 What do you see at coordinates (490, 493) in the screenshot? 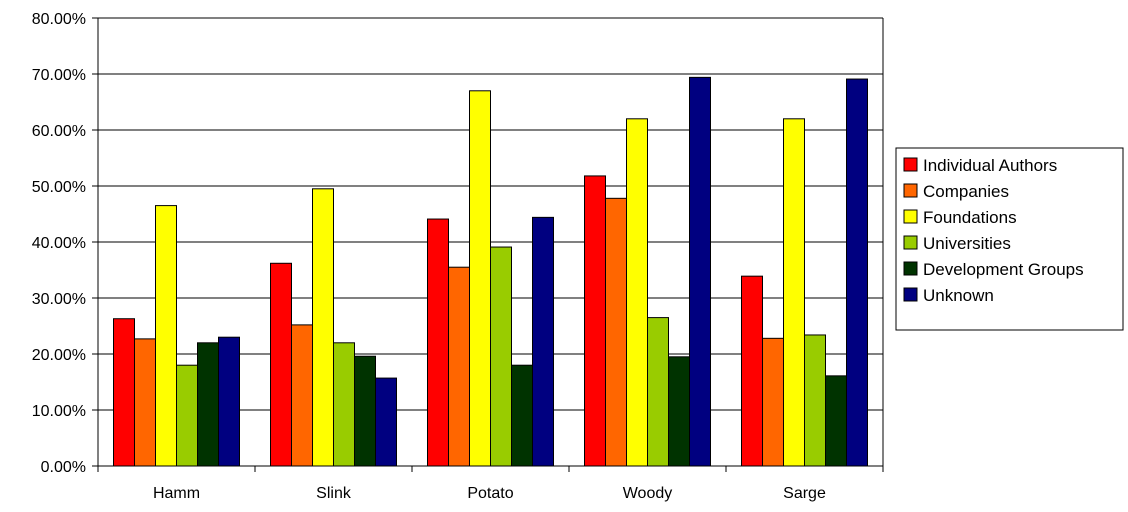
I see `x-category-label: Potato` at bounding box center [490, 493].